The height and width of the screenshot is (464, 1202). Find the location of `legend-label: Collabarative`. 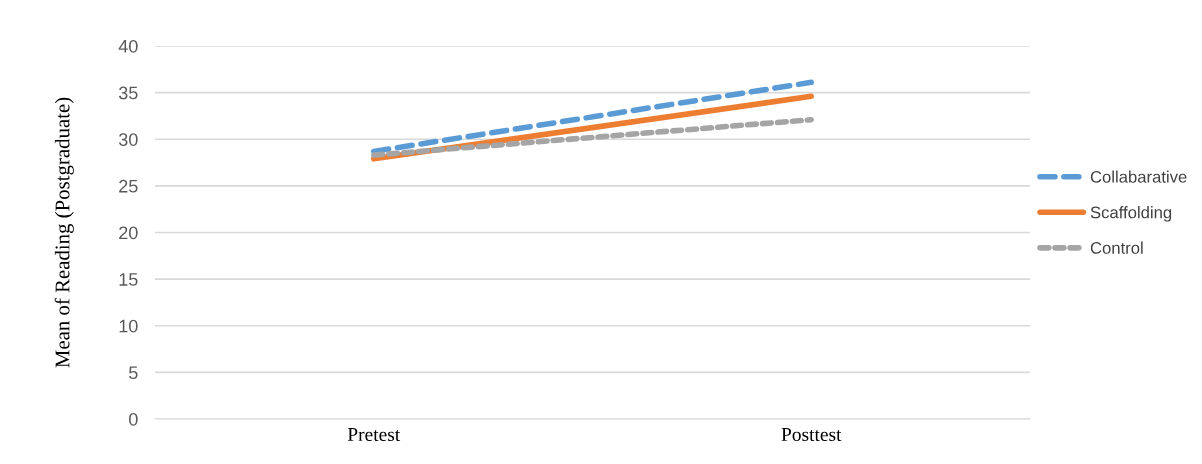

legend-label: Collabarative is located at coordinates (1138, 176).